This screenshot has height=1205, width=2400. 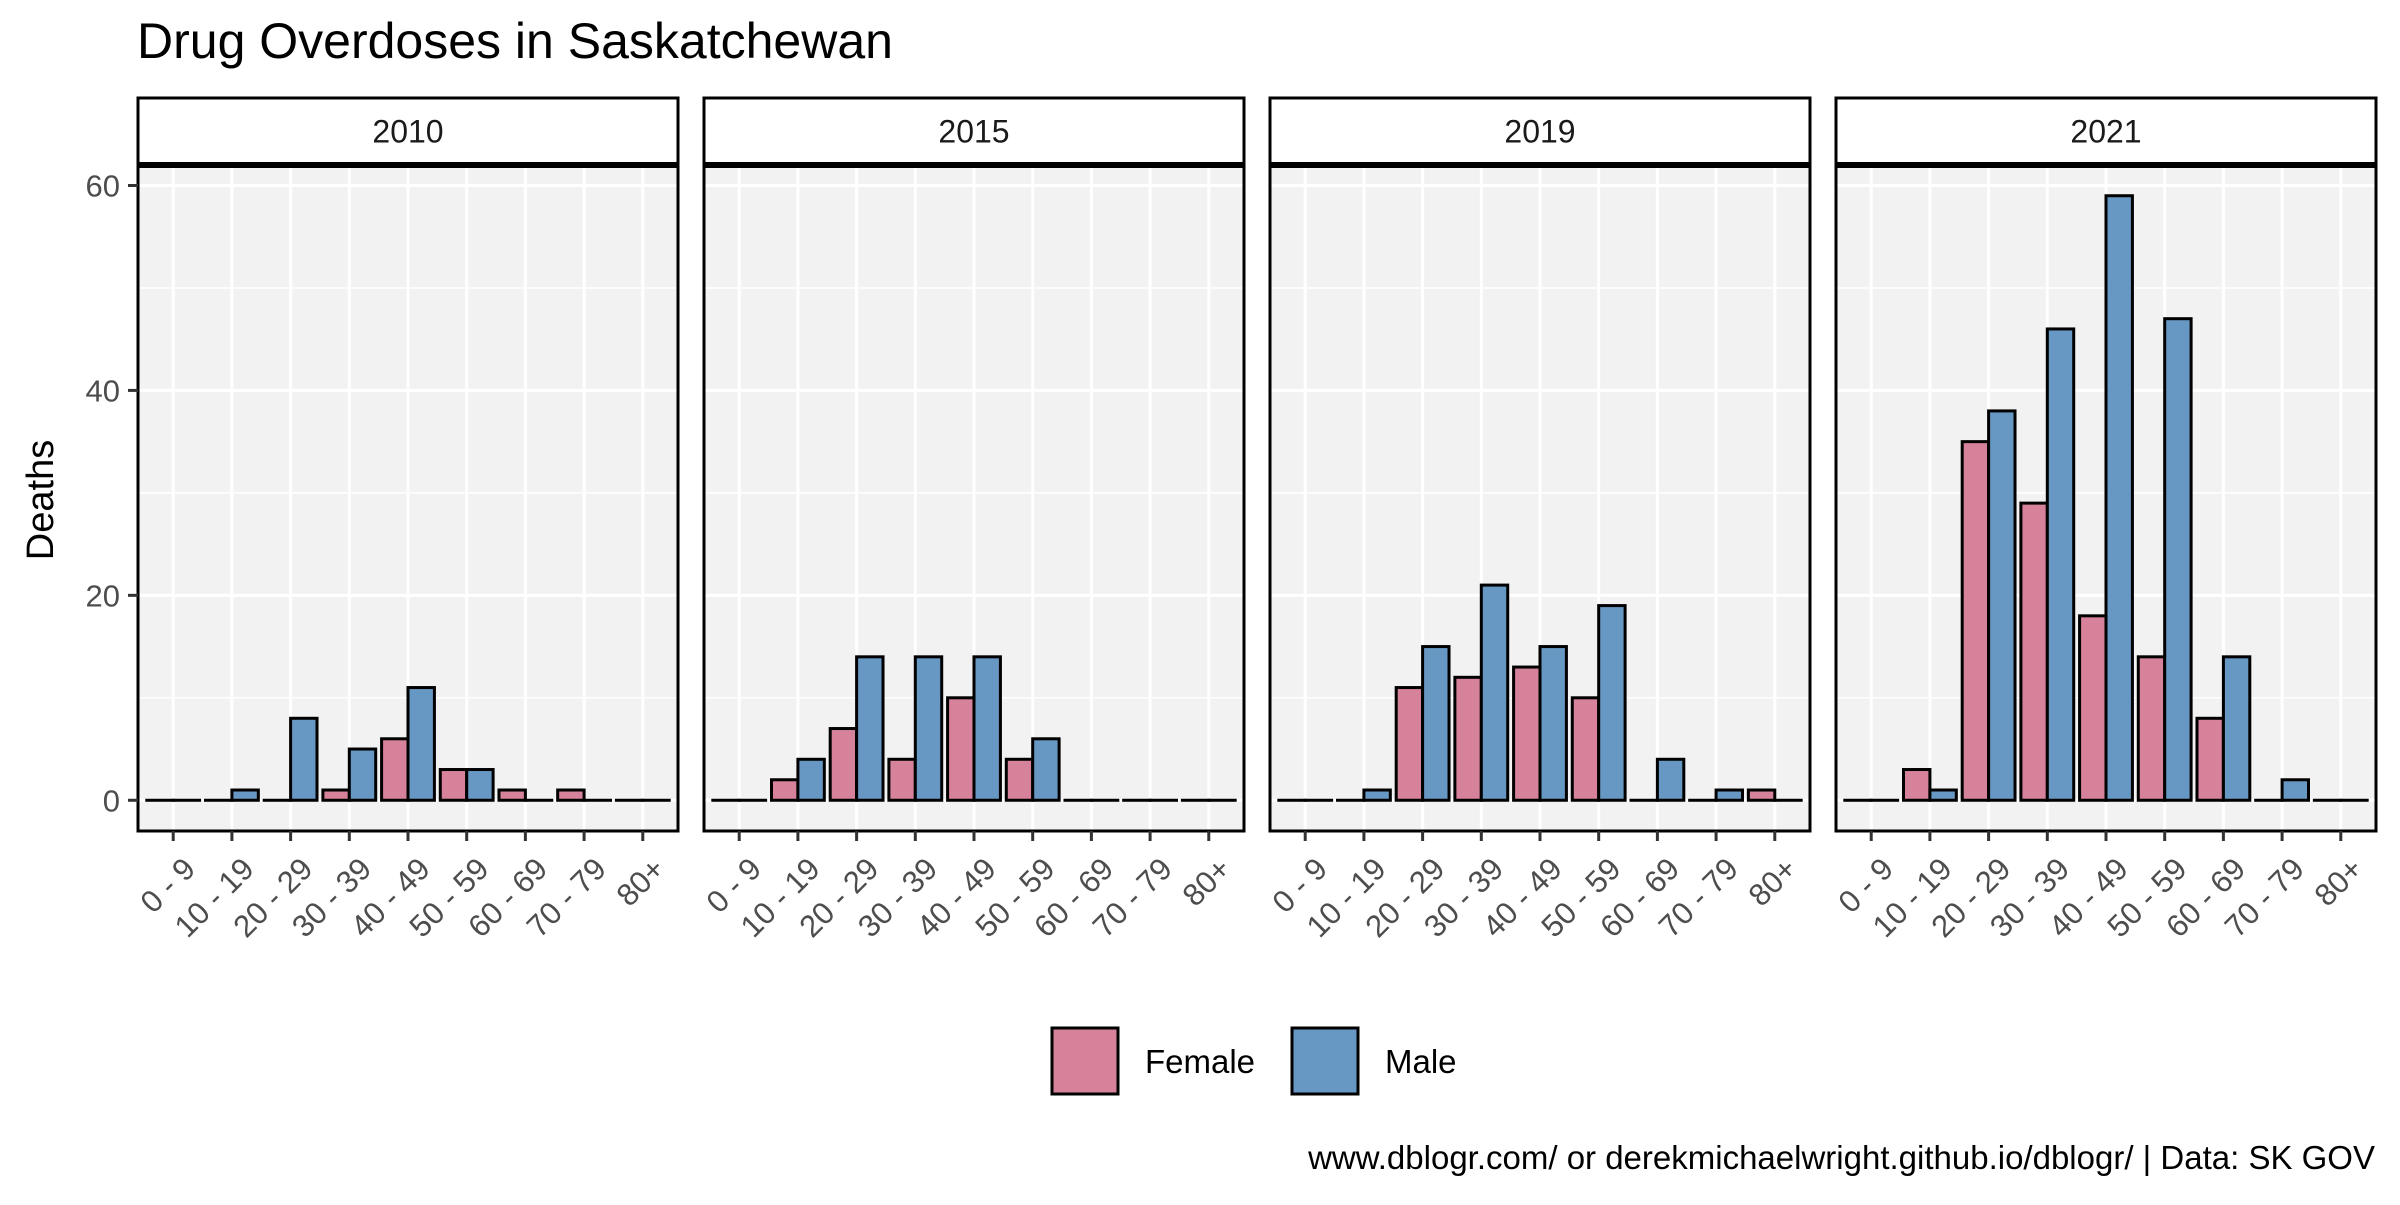 What do you see at coordinates (1200, 1061) in the screenshot?
I see `legend-label-female: Female` at bounding box center [1200, 1061].